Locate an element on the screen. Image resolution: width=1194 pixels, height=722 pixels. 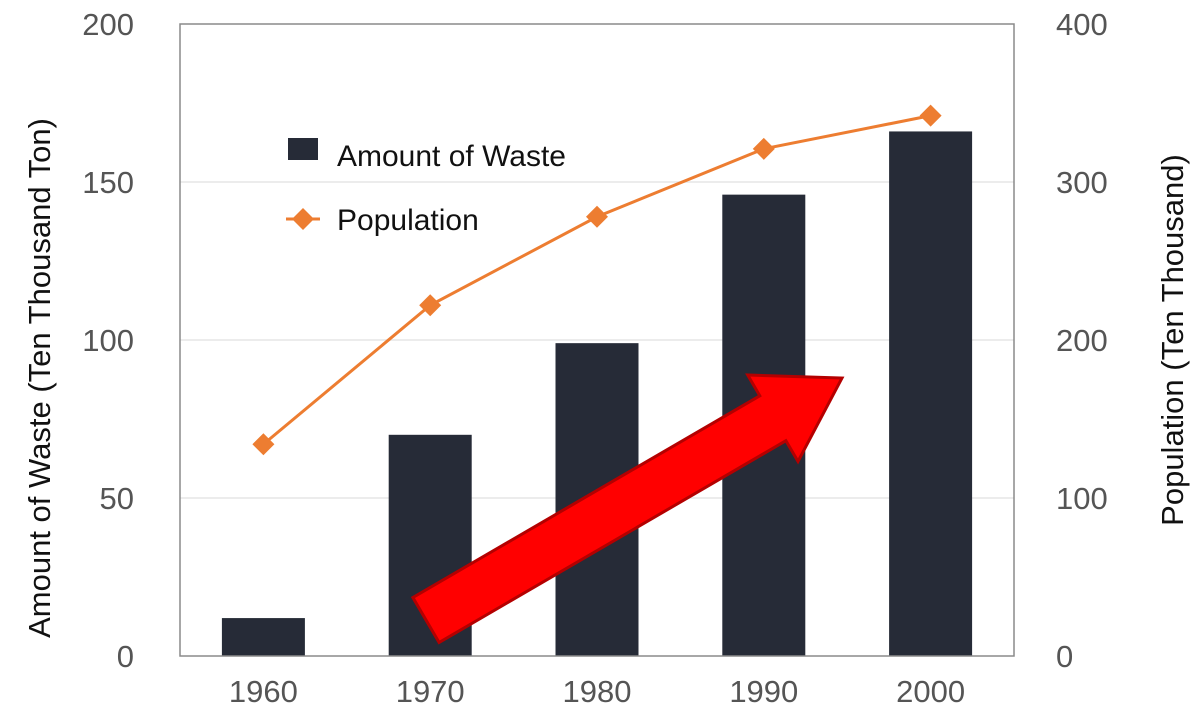
trend-arrow is located at coordinates (627, 509).